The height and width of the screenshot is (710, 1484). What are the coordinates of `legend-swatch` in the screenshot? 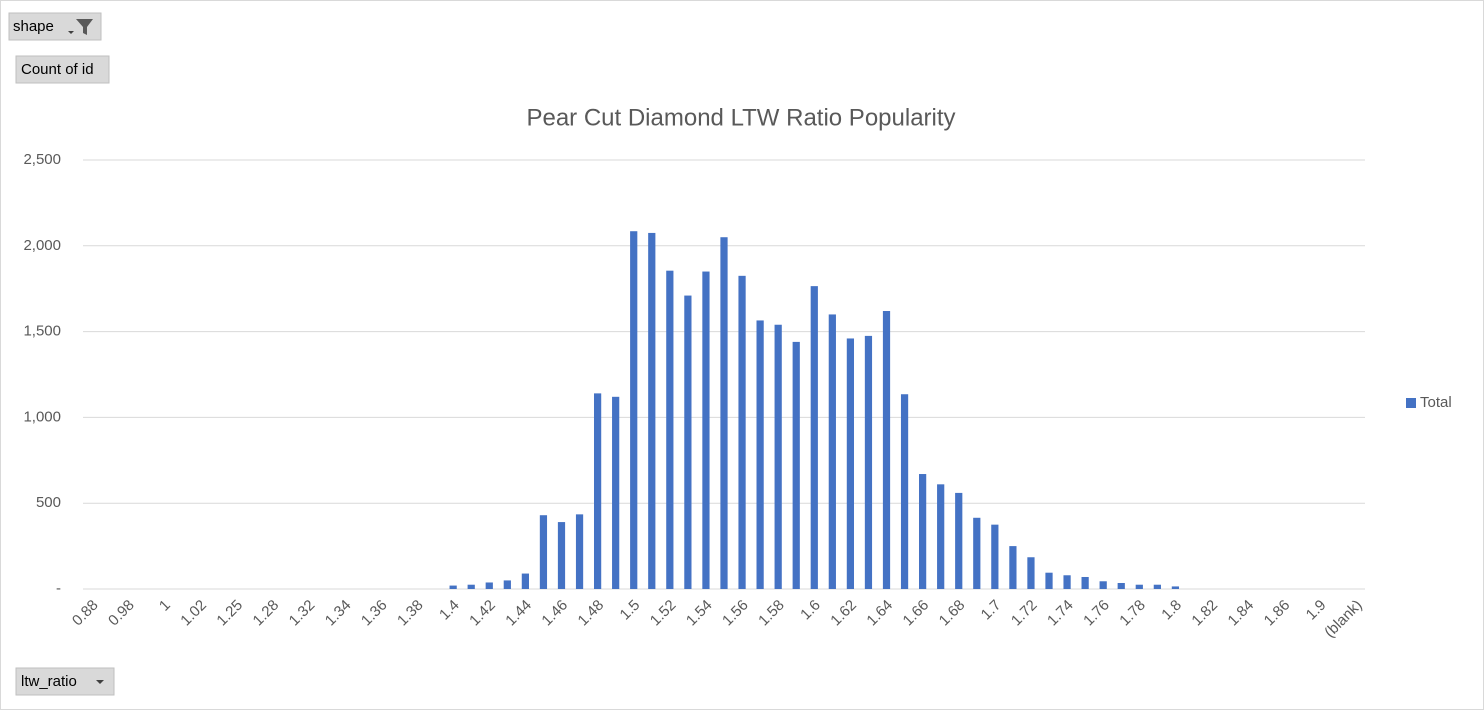 It's located at (1411, 403).